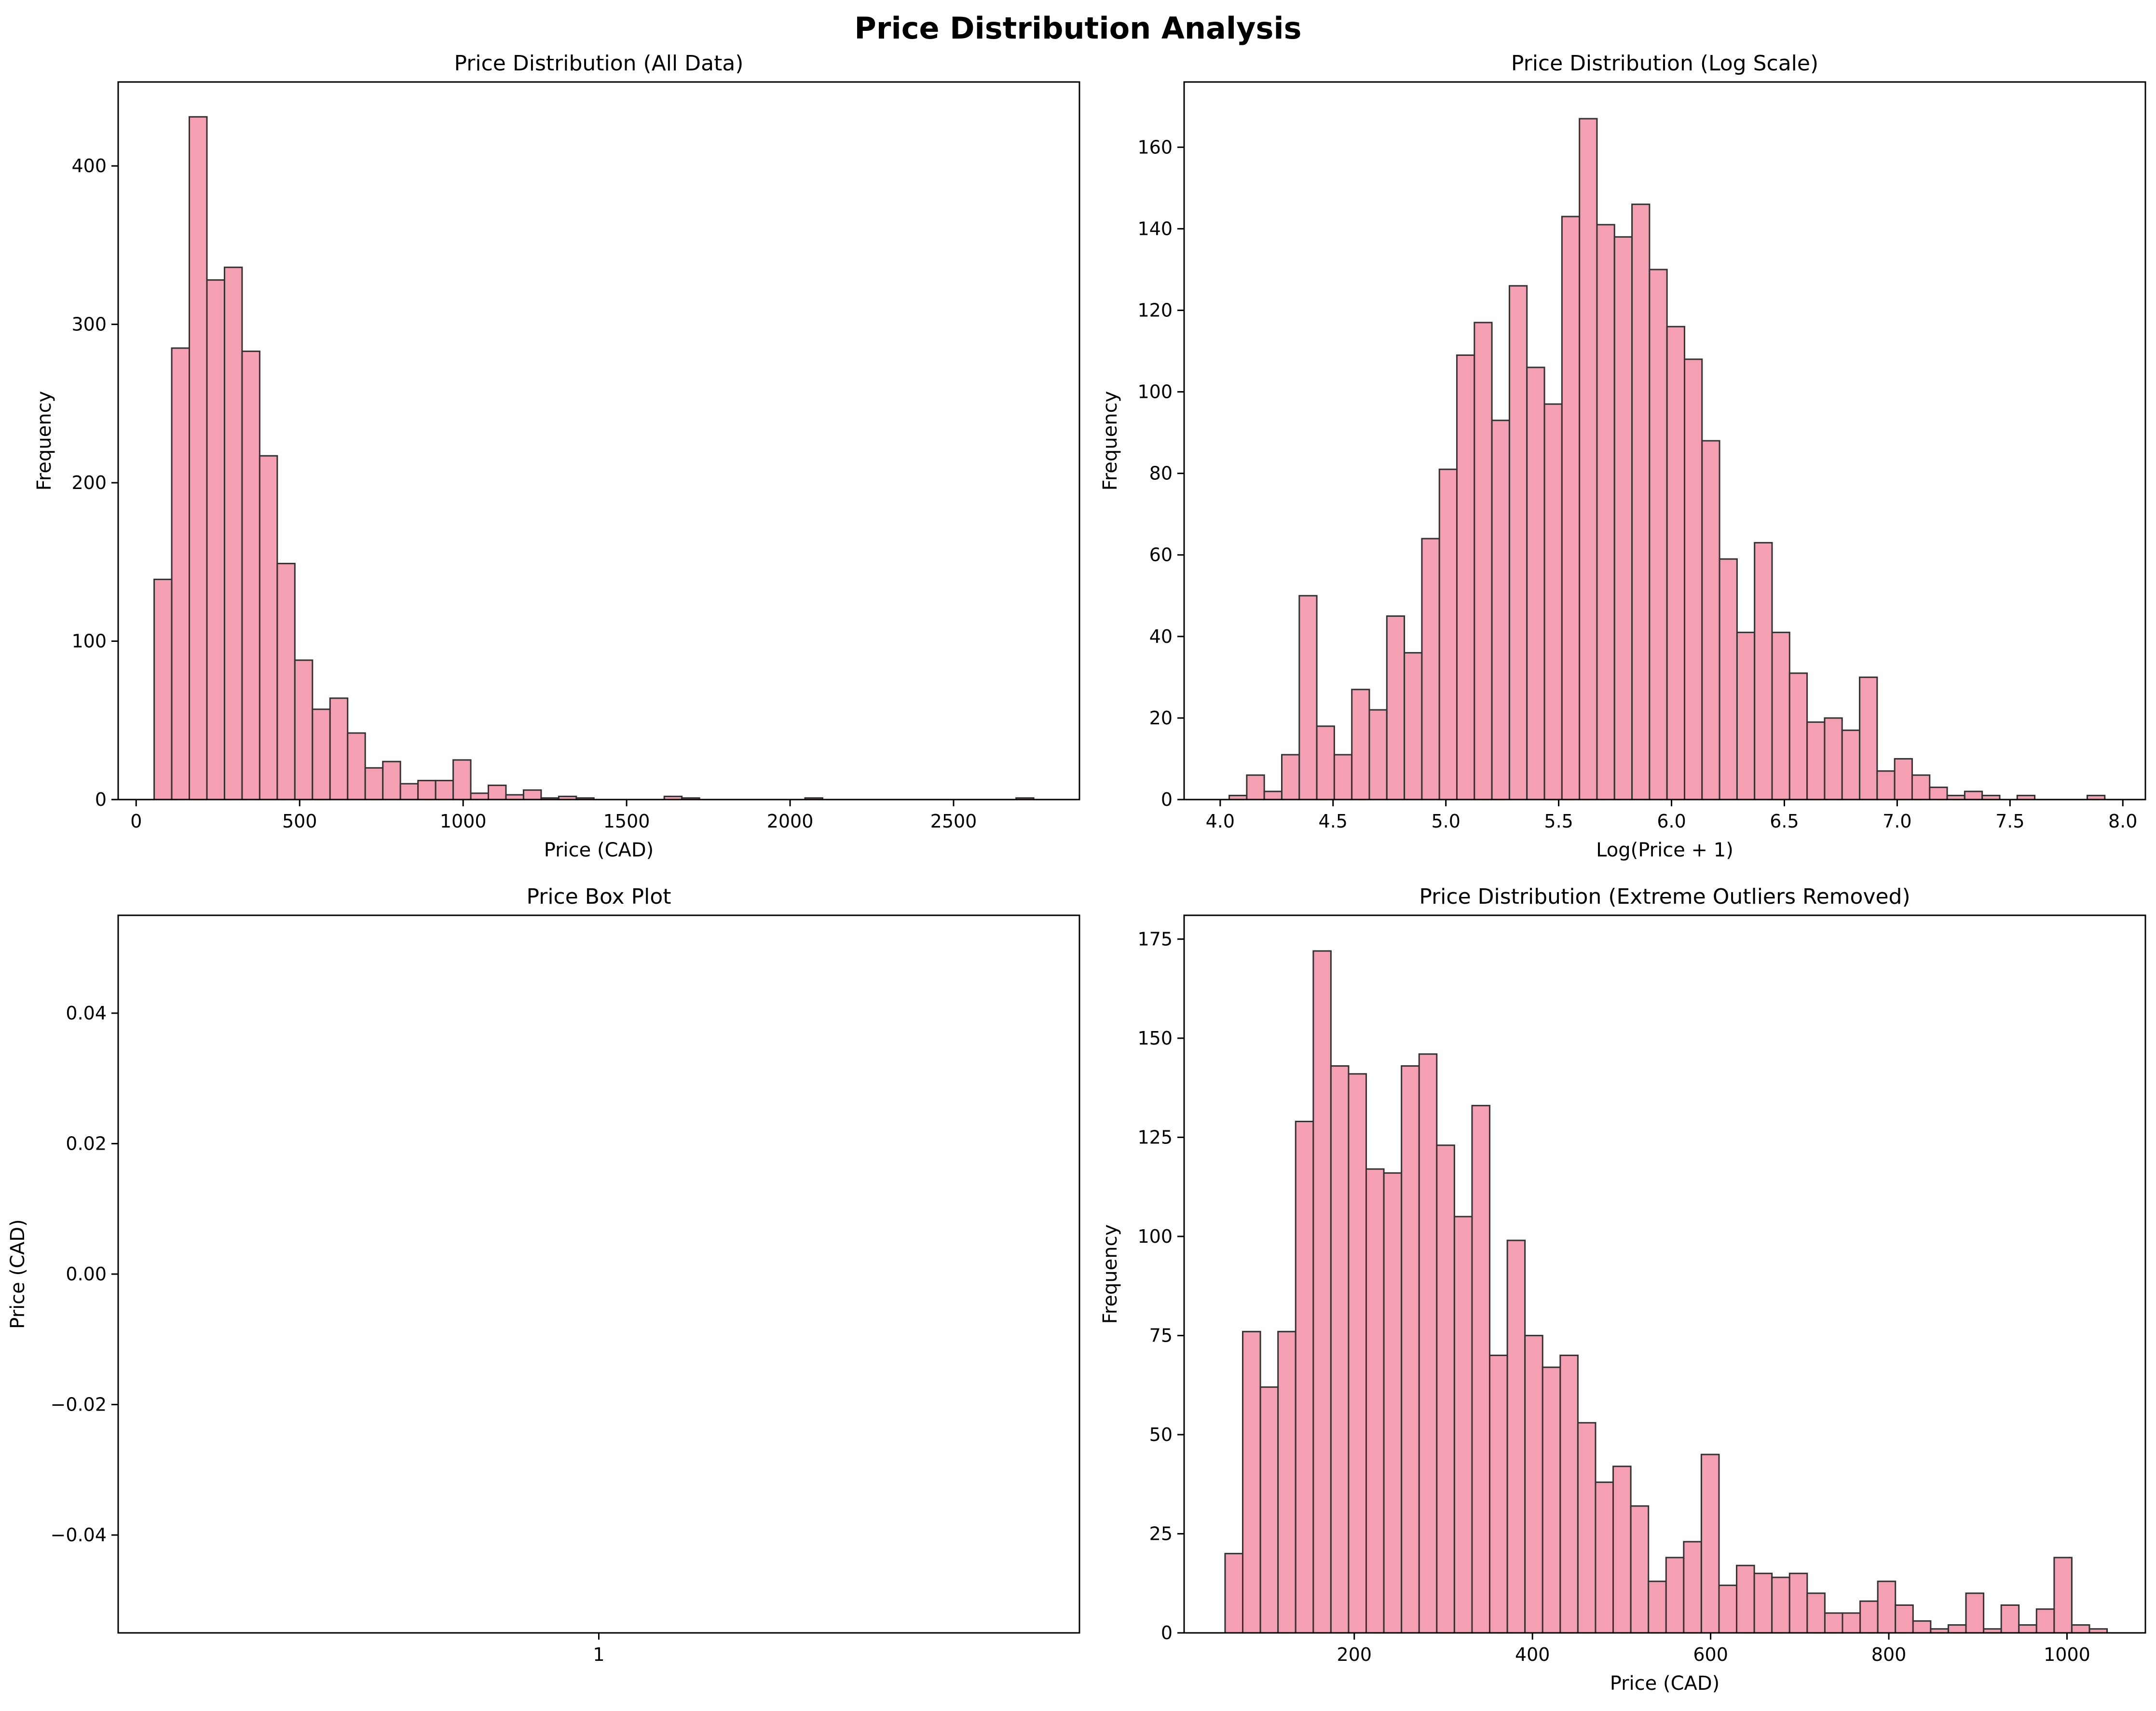 This screenshot has height=1711, width=2156. Describe the element at coordinates (2067, 1654) in the screenshot. I see `panel-4-x-tick-label: 1000` at that location.